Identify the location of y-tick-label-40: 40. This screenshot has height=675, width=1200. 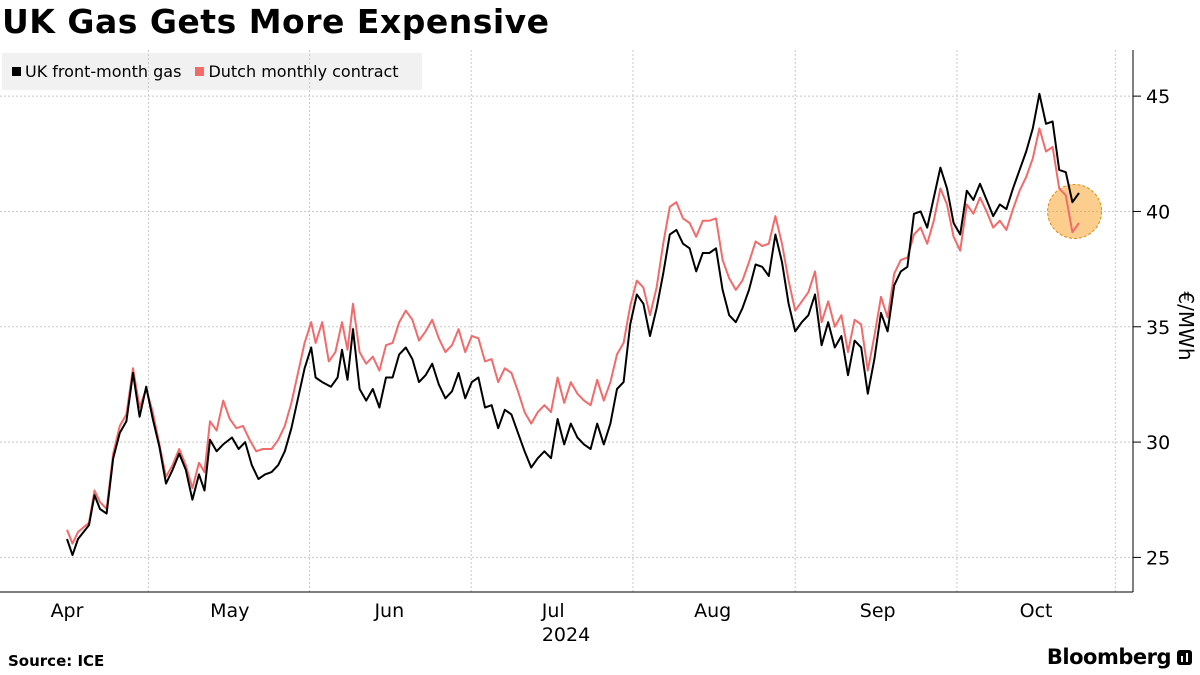
(1158, 212).